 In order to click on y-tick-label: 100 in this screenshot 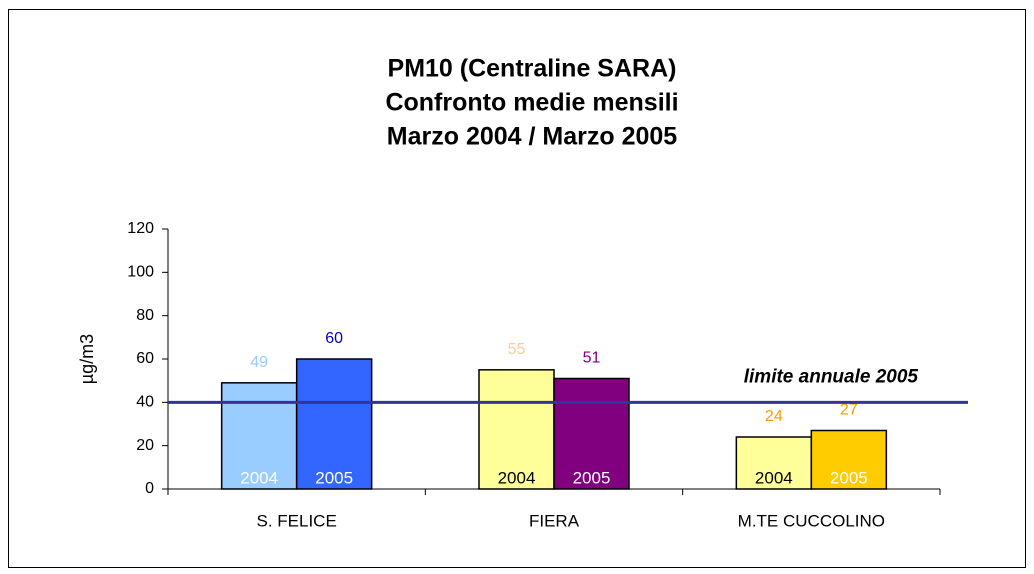, I will do `click(140, 272)`.